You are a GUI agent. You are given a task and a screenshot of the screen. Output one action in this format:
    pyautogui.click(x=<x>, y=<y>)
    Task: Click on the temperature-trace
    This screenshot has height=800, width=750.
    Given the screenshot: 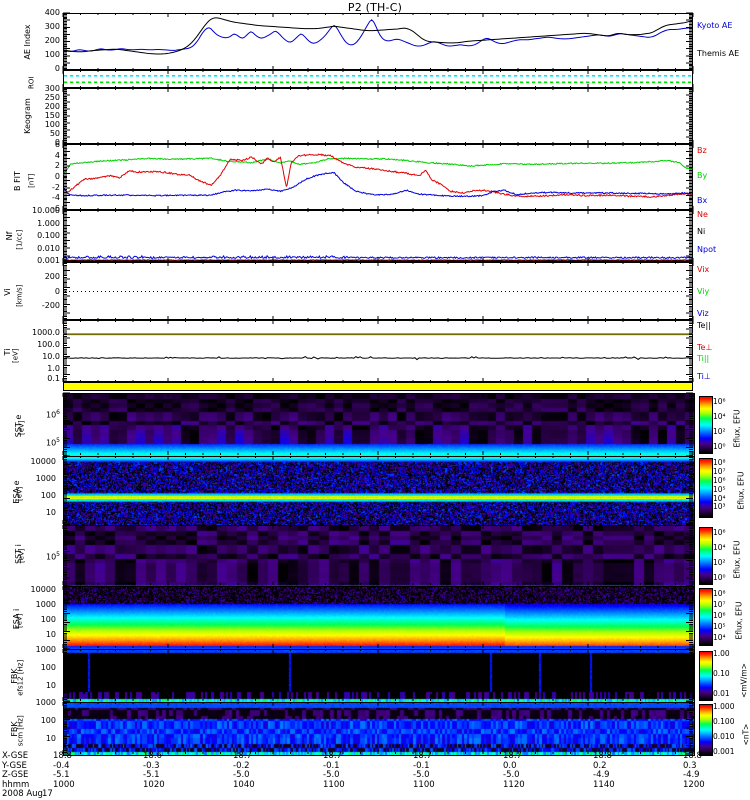 What is the action you would take?
    pyautogui.click(x=378, y=347)
    